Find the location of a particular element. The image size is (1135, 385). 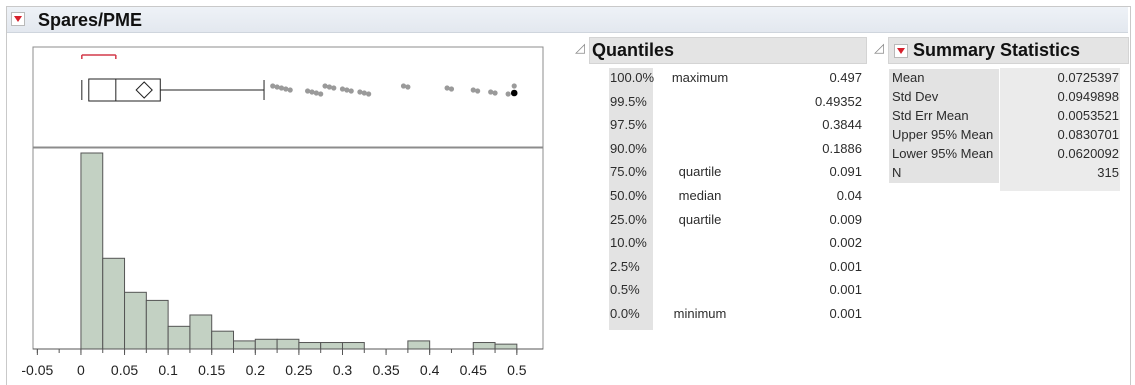

summary-label: Upper 95% Mean is located at coordinates (943, 134).